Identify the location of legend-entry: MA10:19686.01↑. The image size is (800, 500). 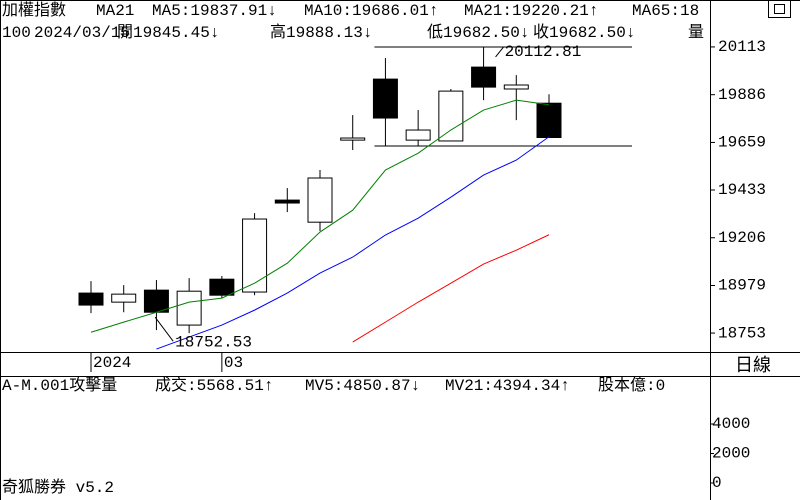
(371, 11).